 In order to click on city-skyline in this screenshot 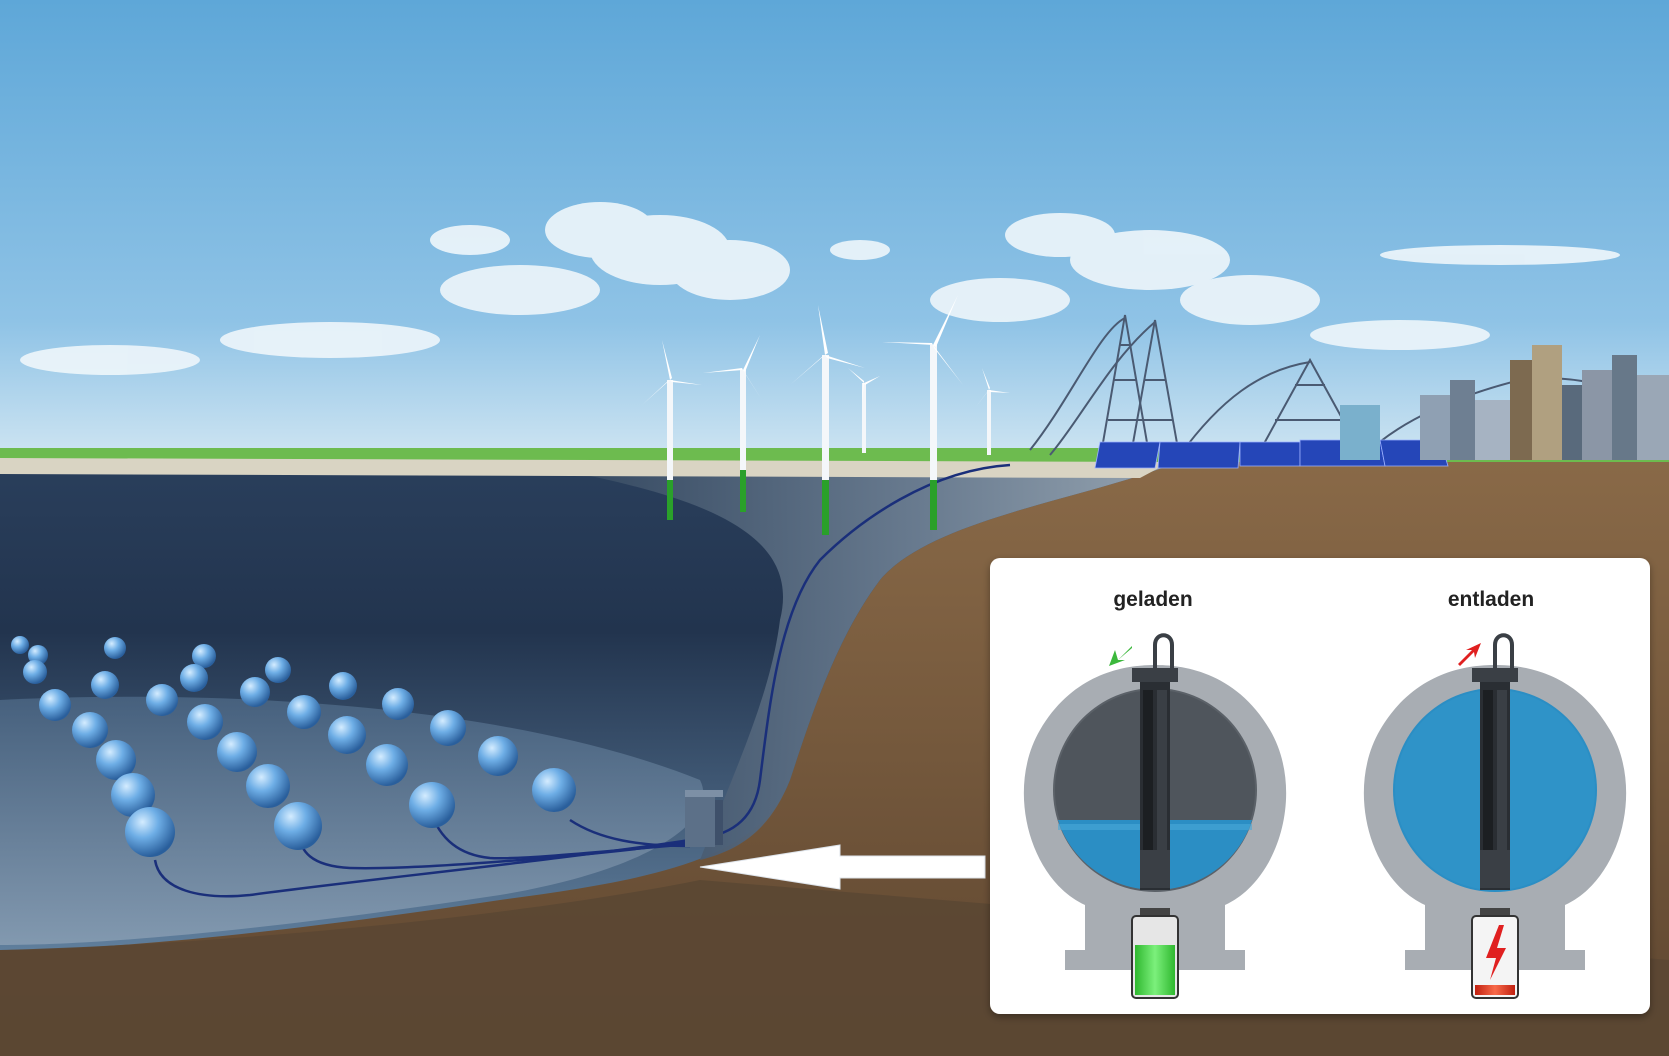, I will do `click(1504, 402)`.